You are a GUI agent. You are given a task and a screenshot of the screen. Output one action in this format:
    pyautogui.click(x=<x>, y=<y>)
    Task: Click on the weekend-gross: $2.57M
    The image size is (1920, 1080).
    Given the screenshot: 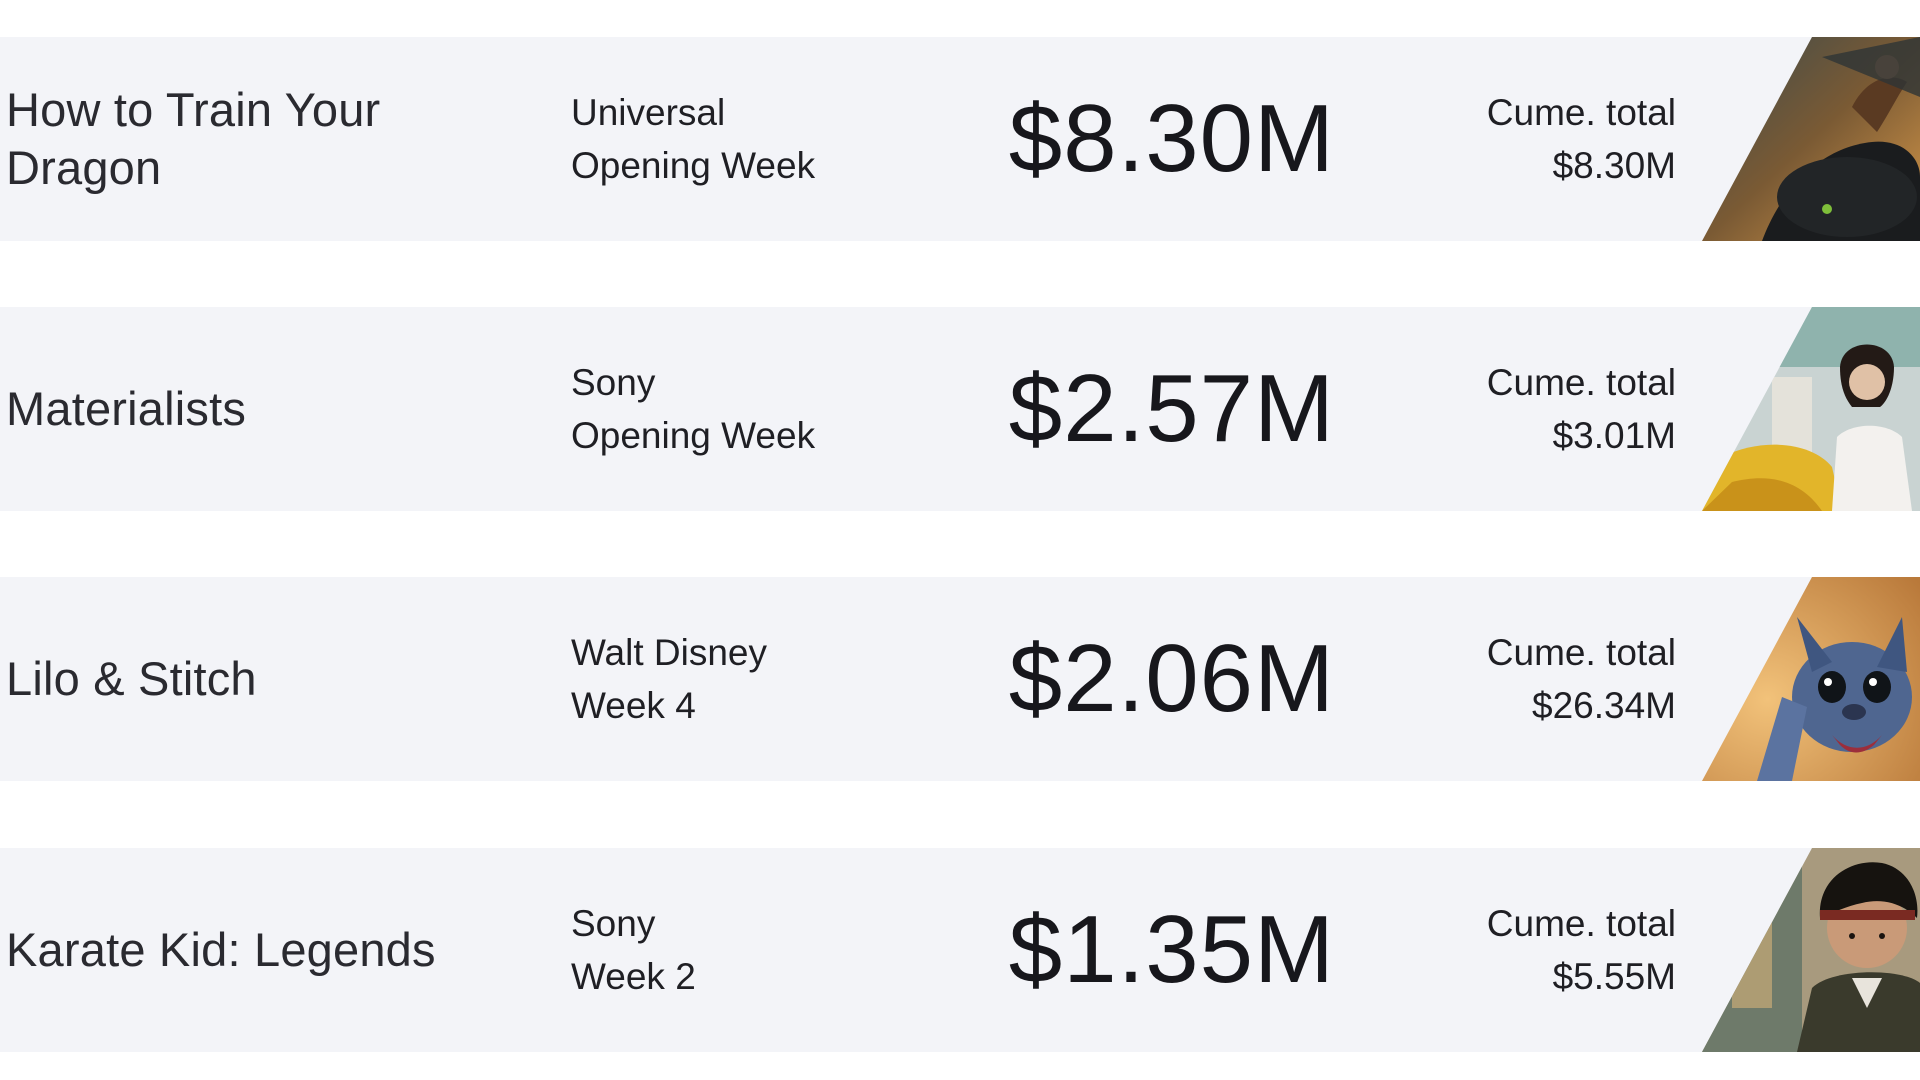 What is the action you would take?
    pyautogui.click(x=1171, y=408)
    